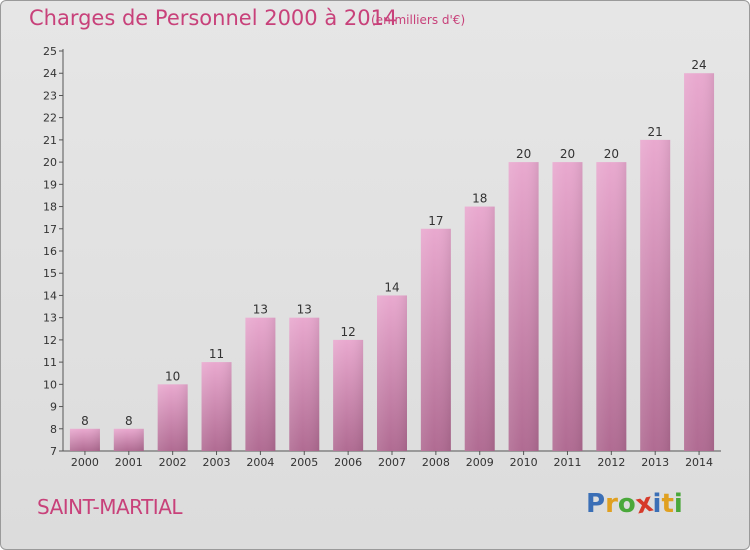  What do you see at coordinates (53, 429) in the screenshot?
I see `y-tick-label: 8` at bounding box center [53, 429].